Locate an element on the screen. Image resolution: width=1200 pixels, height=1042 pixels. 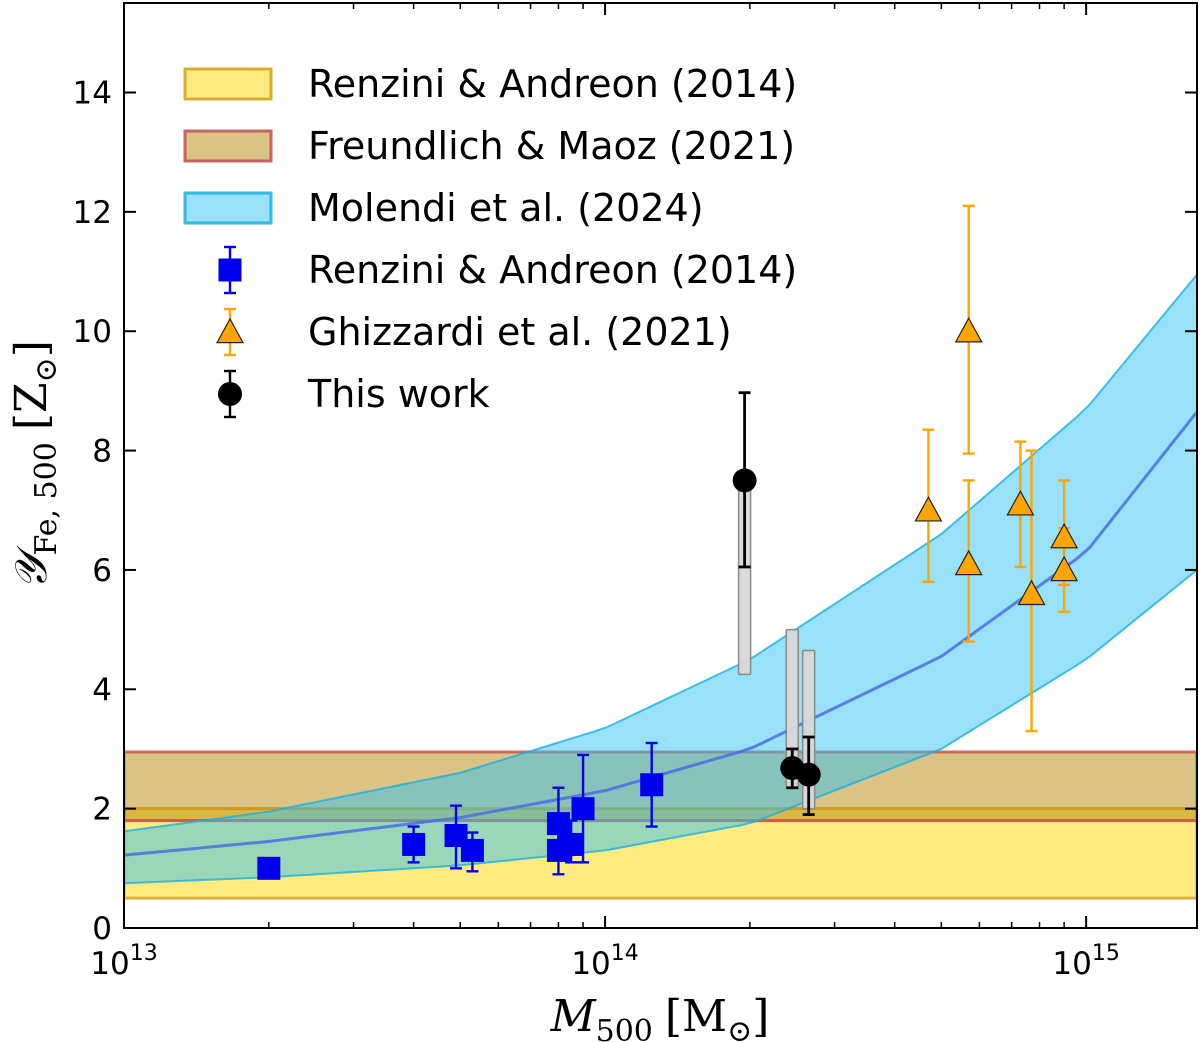
legend-label-1: Freundlich & Maoz (2021) is located at coordinates (551, 146).